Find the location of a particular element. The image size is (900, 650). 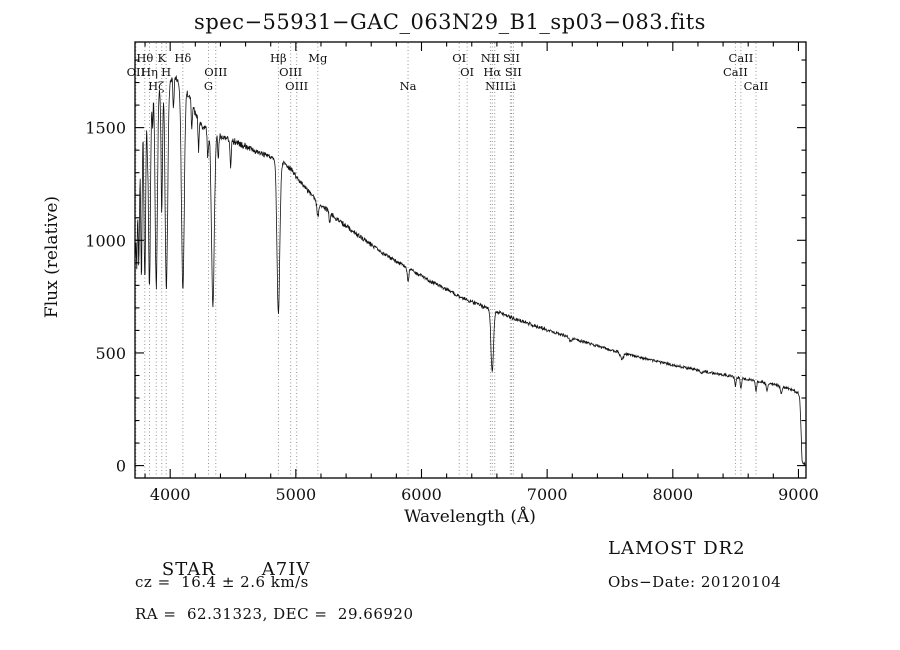

spectral-line-label: Hα is located at coordinates (492, 72).